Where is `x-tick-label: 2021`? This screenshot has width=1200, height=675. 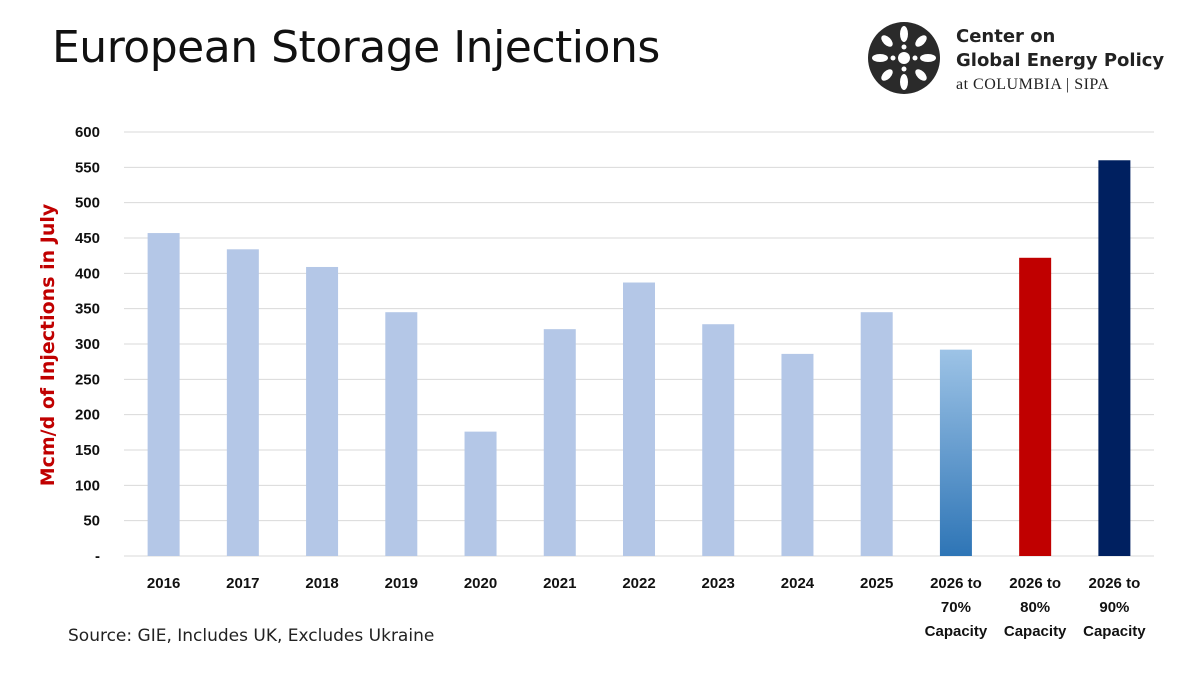
x-tick-label: 2021 is located at coordinates (559, 583).